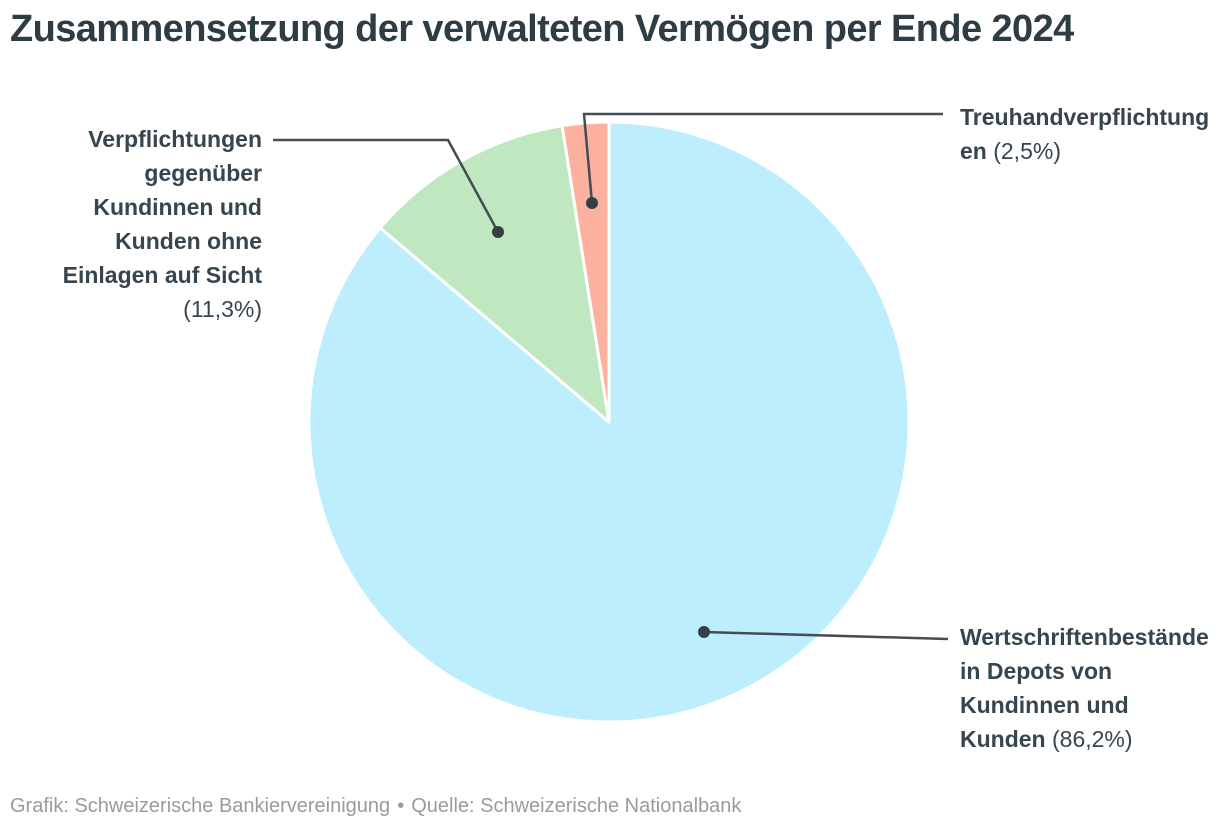 The width and height of the screenshot is (1220, 836). What do you see at coordinates (826, 635) in the screenshot?
I see `callout-line-wertschriftenbestaende` at bounding box center [826, 635].